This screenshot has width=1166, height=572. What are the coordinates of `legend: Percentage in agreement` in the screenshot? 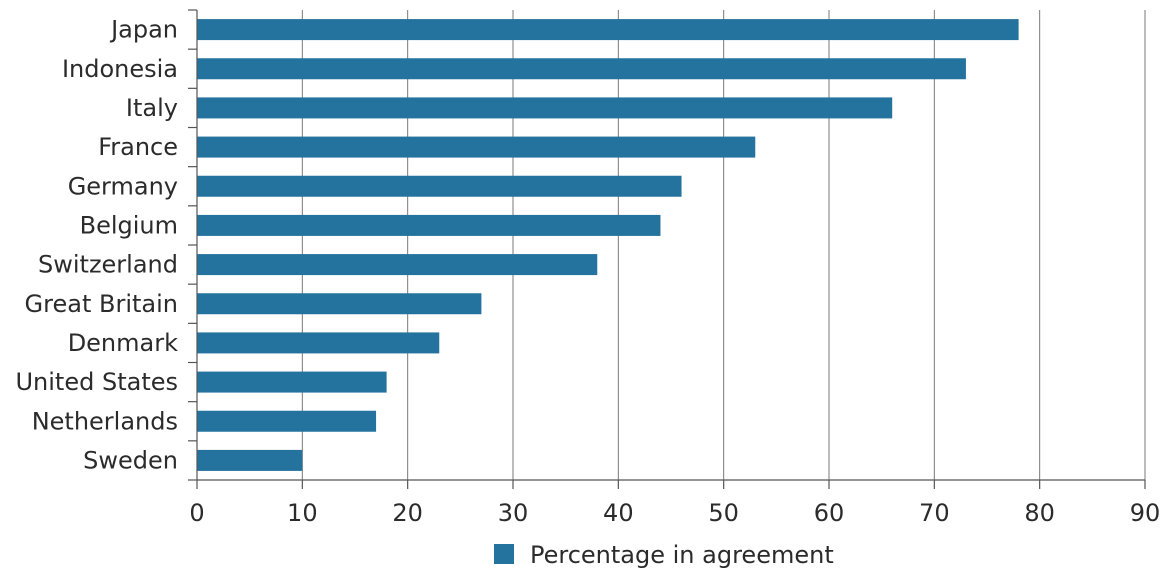 It's located at (664, 555).